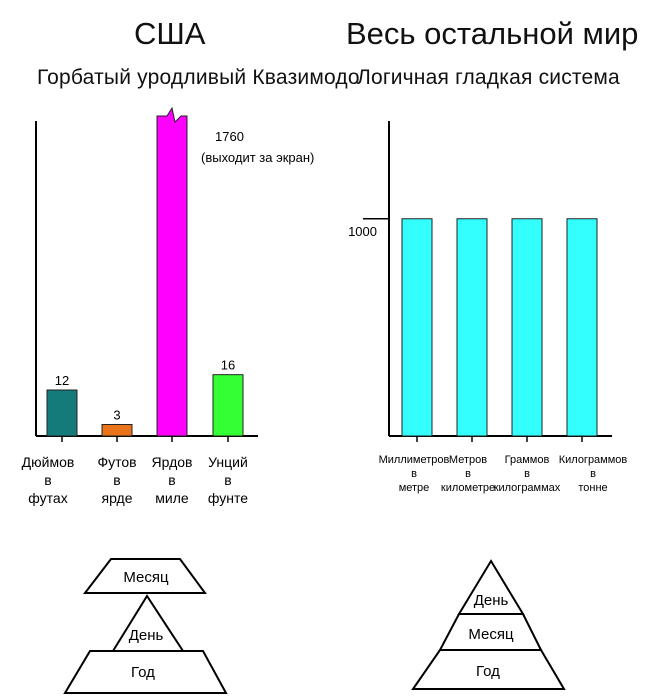  What do you see at coordinates (592, 488) in the screenshot?
I see `right-x-label-3-2: тонне` at bounding box center [592, 488].